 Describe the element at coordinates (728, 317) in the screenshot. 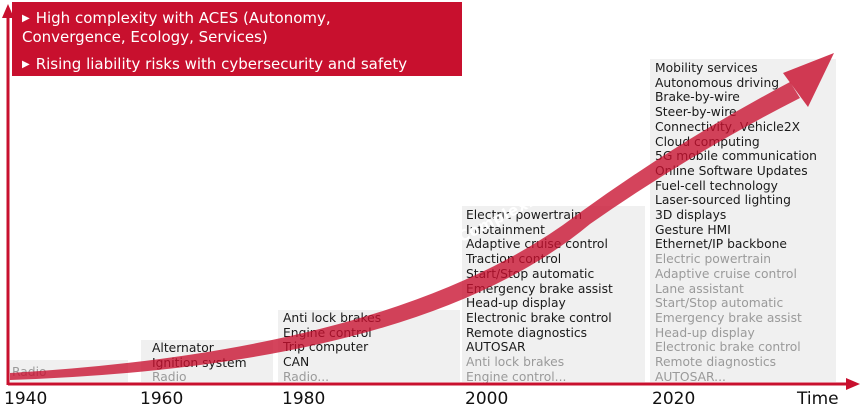

I see `legacy-feature-item: Emergency brake assist` at that location.